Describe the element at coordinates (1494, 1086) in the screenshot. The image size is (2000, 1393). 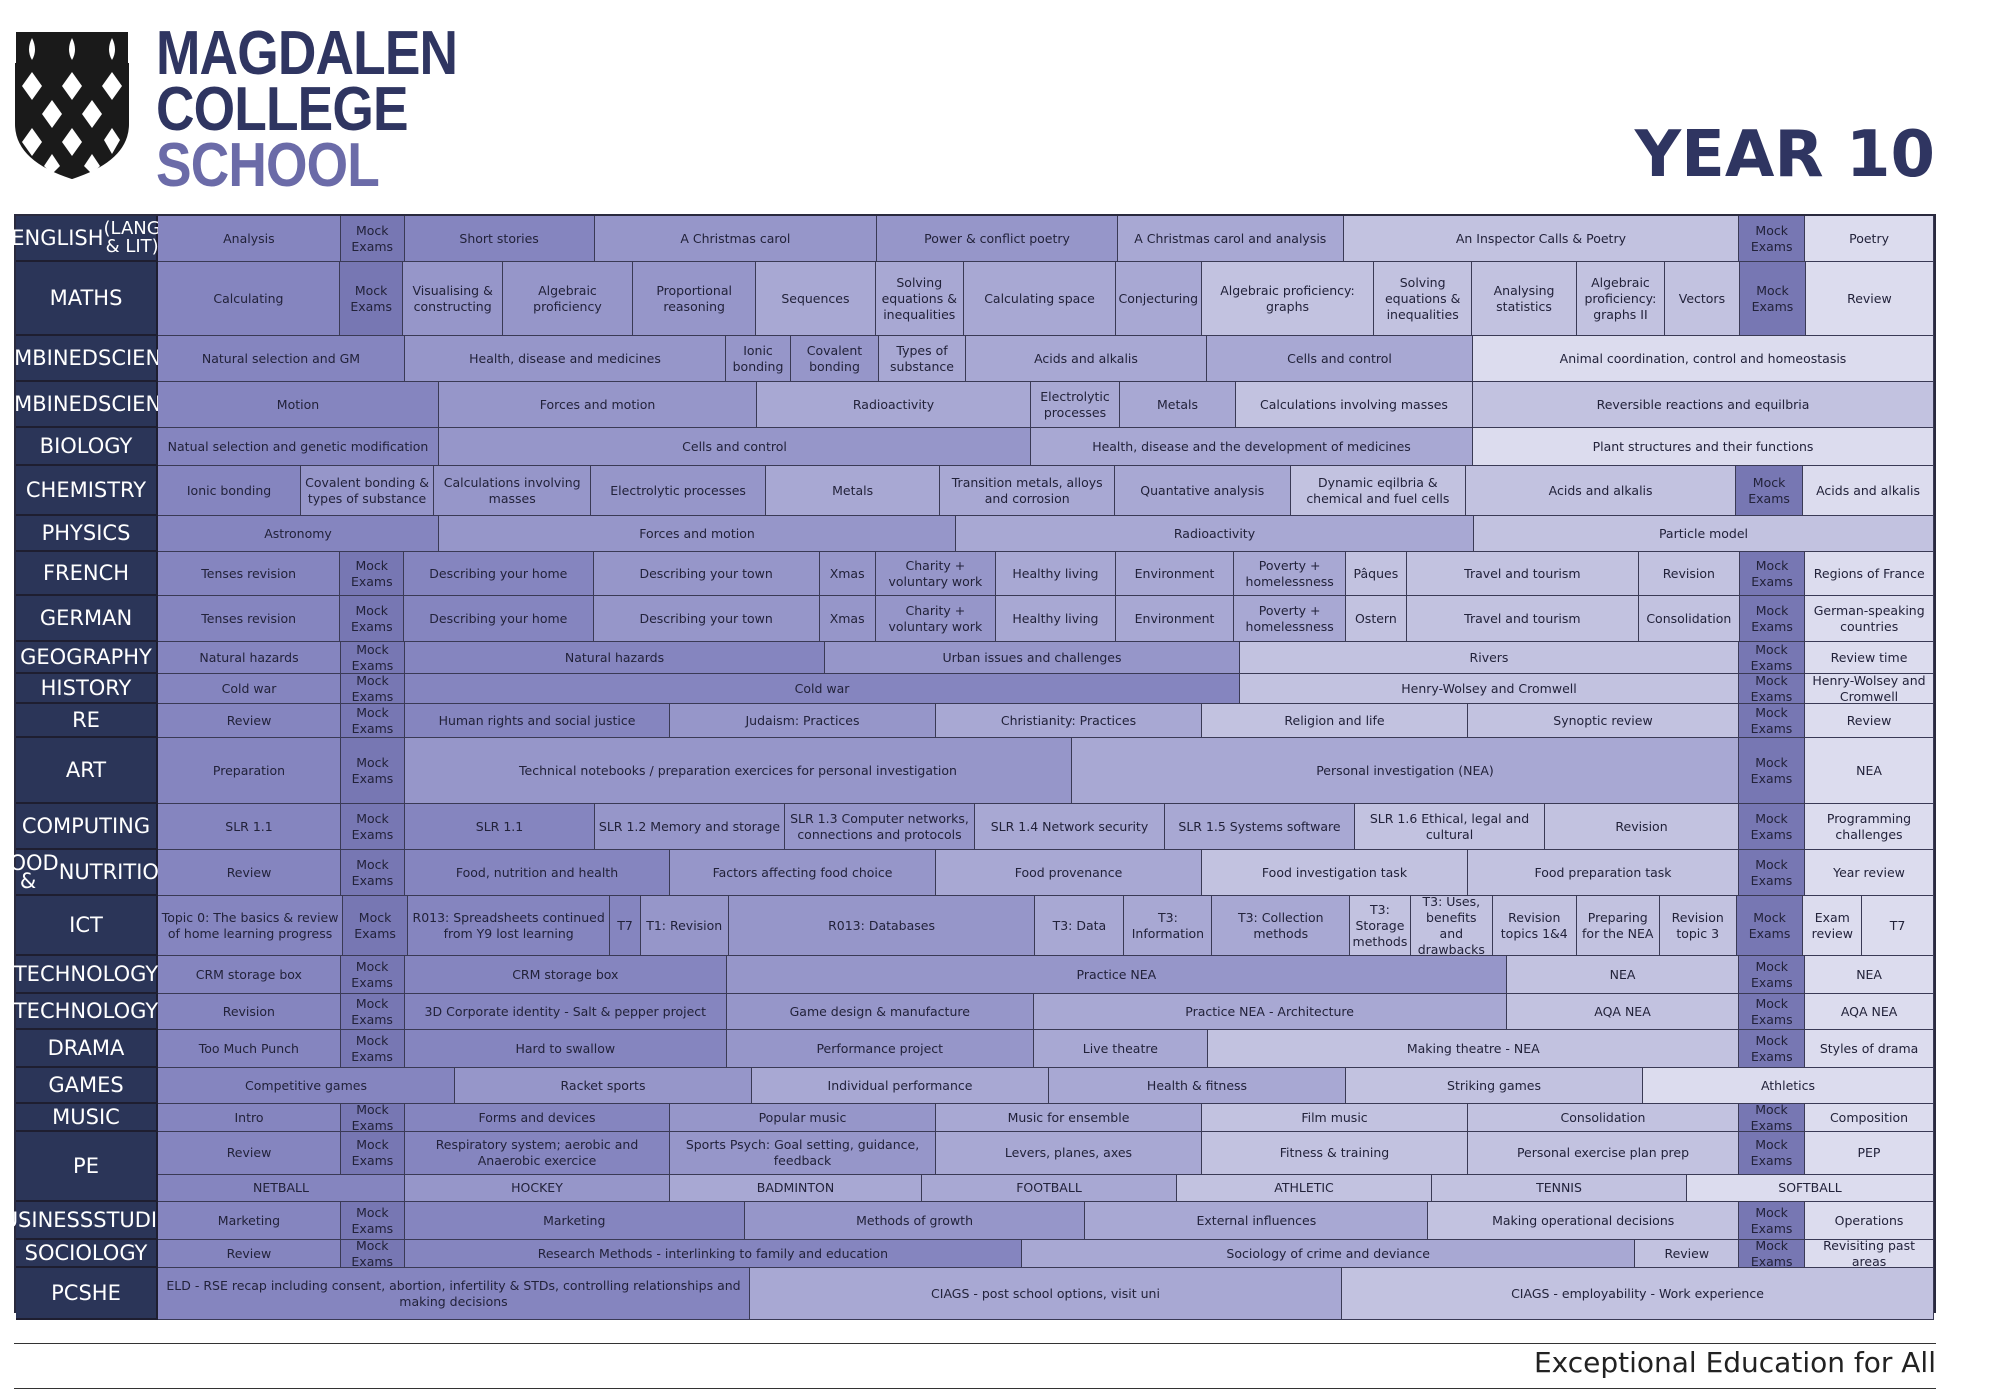
I see `topic-cell: Striking games` at that location.